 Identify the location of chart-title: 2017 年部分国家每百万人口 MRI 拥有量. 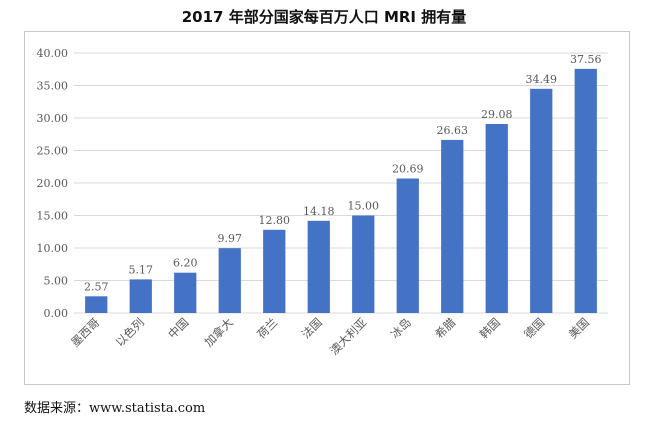
(324, 17).